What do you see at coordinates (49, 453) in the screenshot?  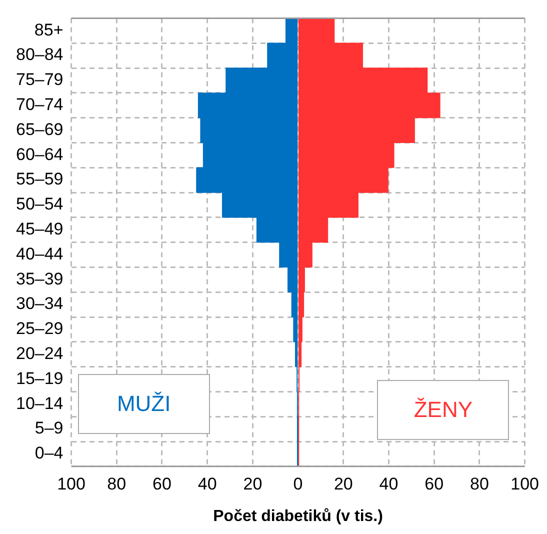 I see `y-tick-label: 0–4` at bounding box center [49, 453].